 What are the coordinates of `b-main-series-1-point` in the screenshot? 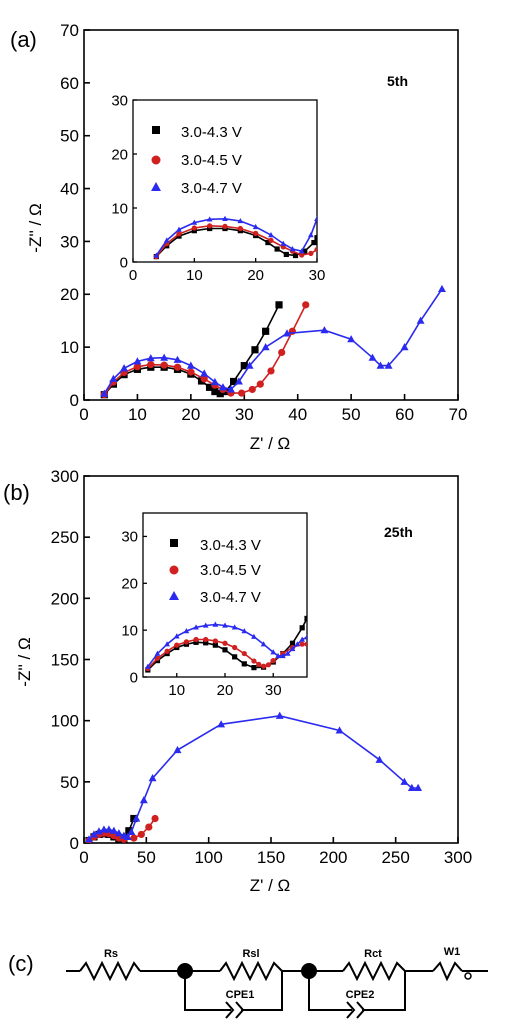 It's located at (134, 818).